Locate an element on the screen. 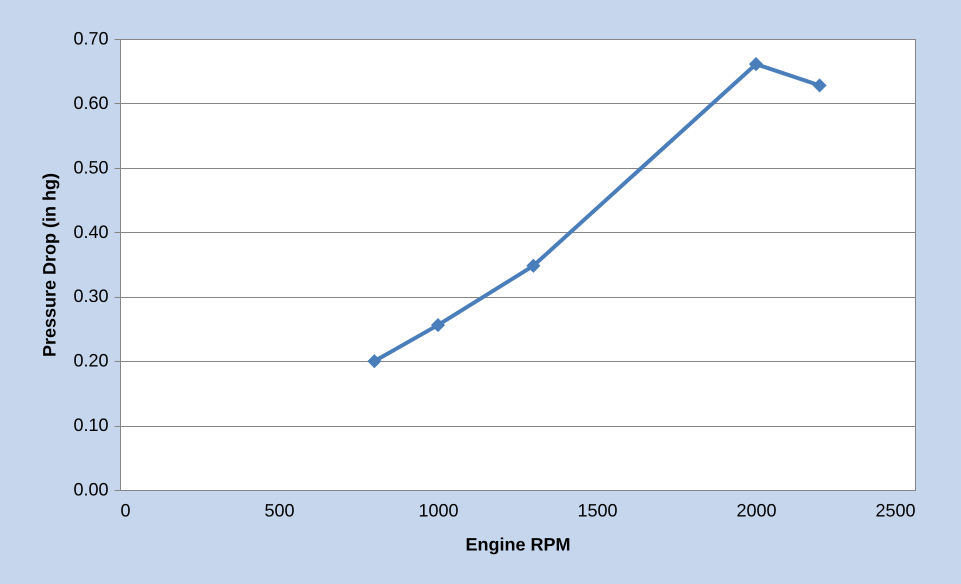 The height and width of the screenshot is (584, 961). y-tick-label: 0.30 is located at coordinates (90, 296).